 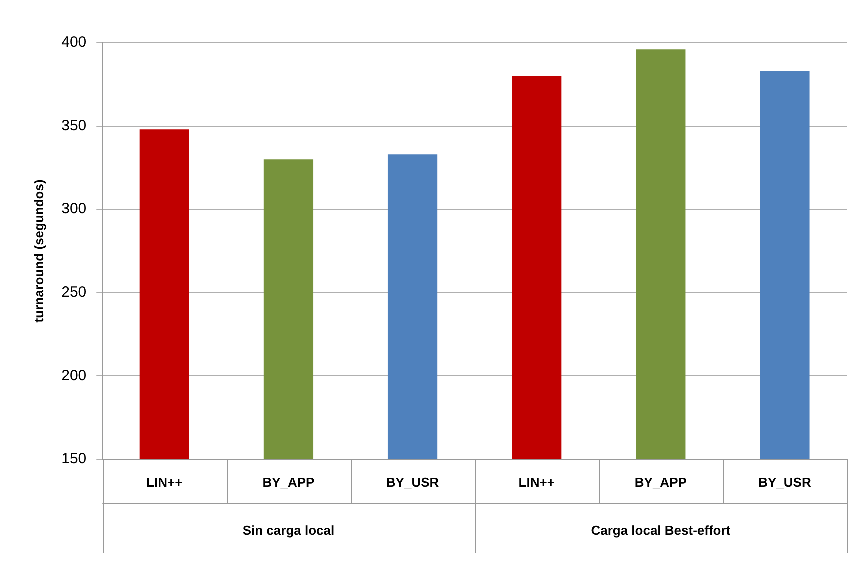 What do you see at coordinates (661, 530) in the screenshot?
I see `text: Carga local Best-effort` at bounding box center [661, 530].